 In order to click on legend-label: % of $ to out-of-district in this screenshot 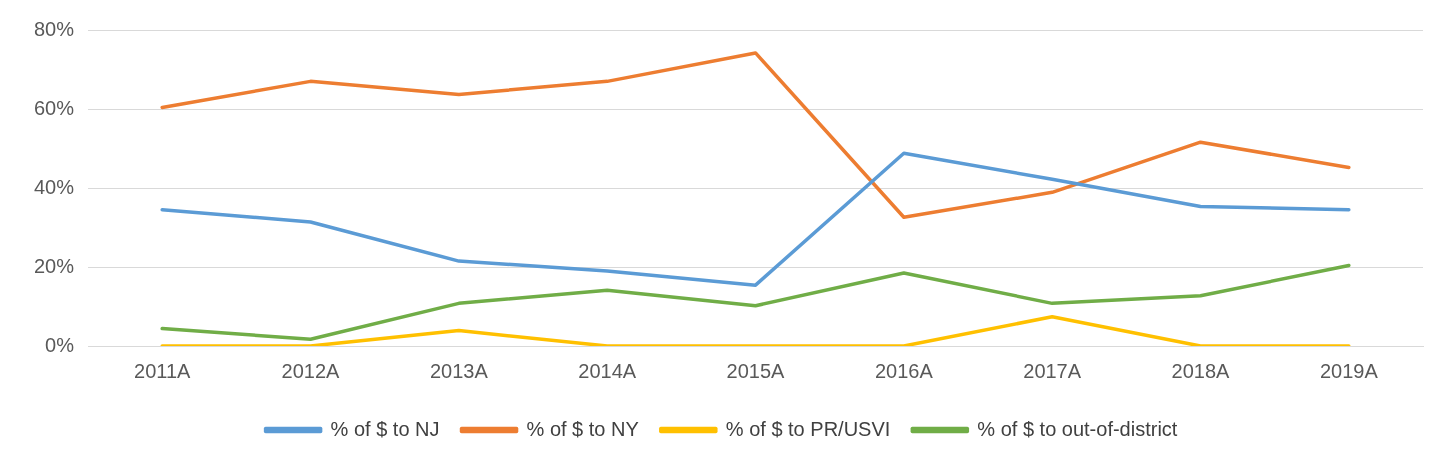, I will do `click(1077, 428)`.